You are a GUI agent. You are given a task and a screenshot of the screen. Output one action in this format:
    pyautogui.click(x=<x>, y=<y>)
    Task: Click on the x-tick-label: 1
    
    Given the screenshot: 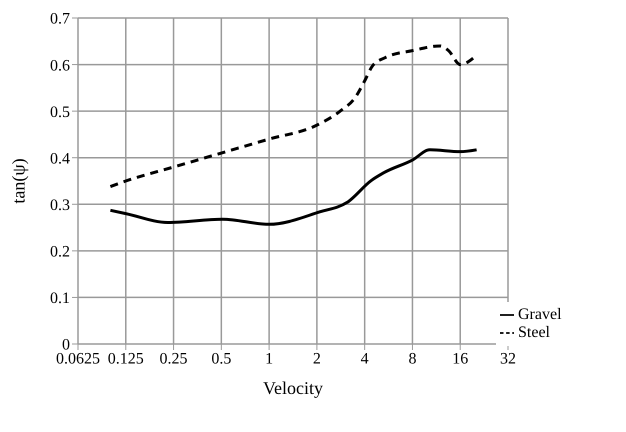 What is the action you would take?
    pyautogui.click(x=269, y=359)
    